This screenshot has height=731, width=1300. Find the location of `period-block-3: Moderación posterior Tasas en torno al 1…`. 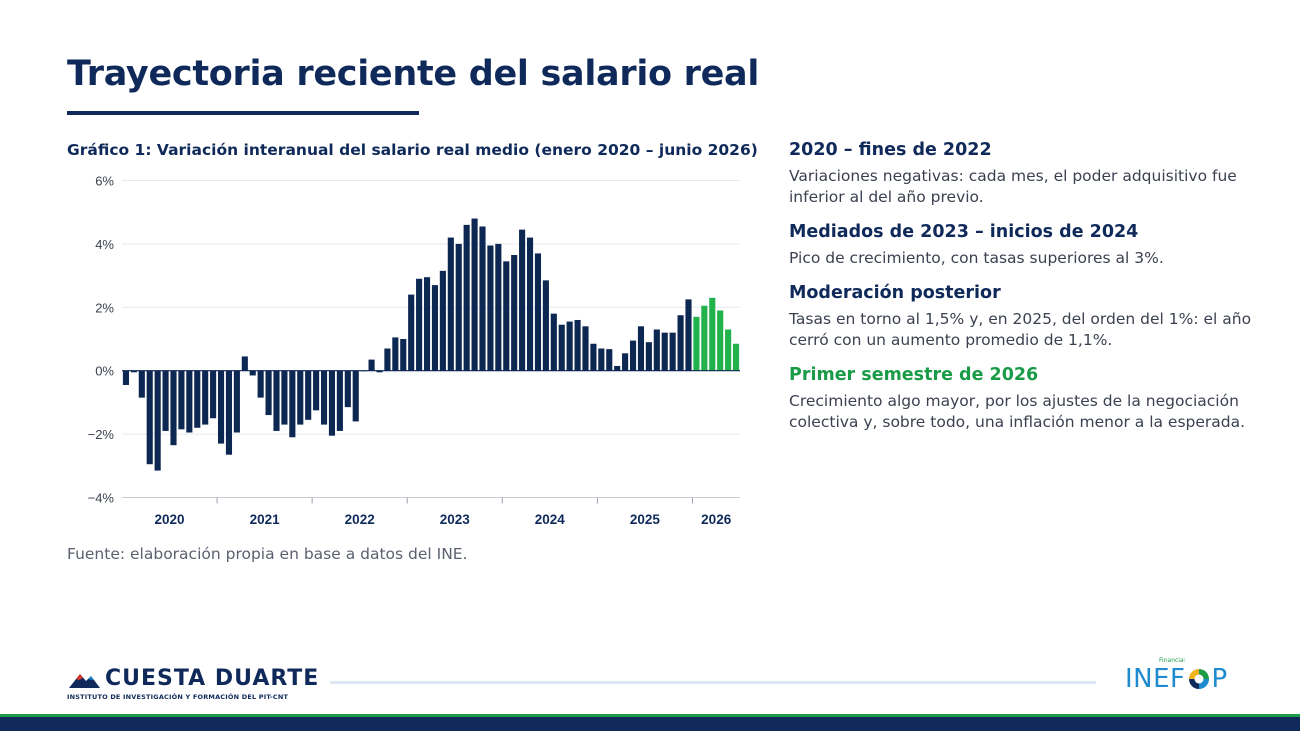

period-block-3: Moderación posterior Tasas en torno al 1… is located at coordinates (1024, 317).